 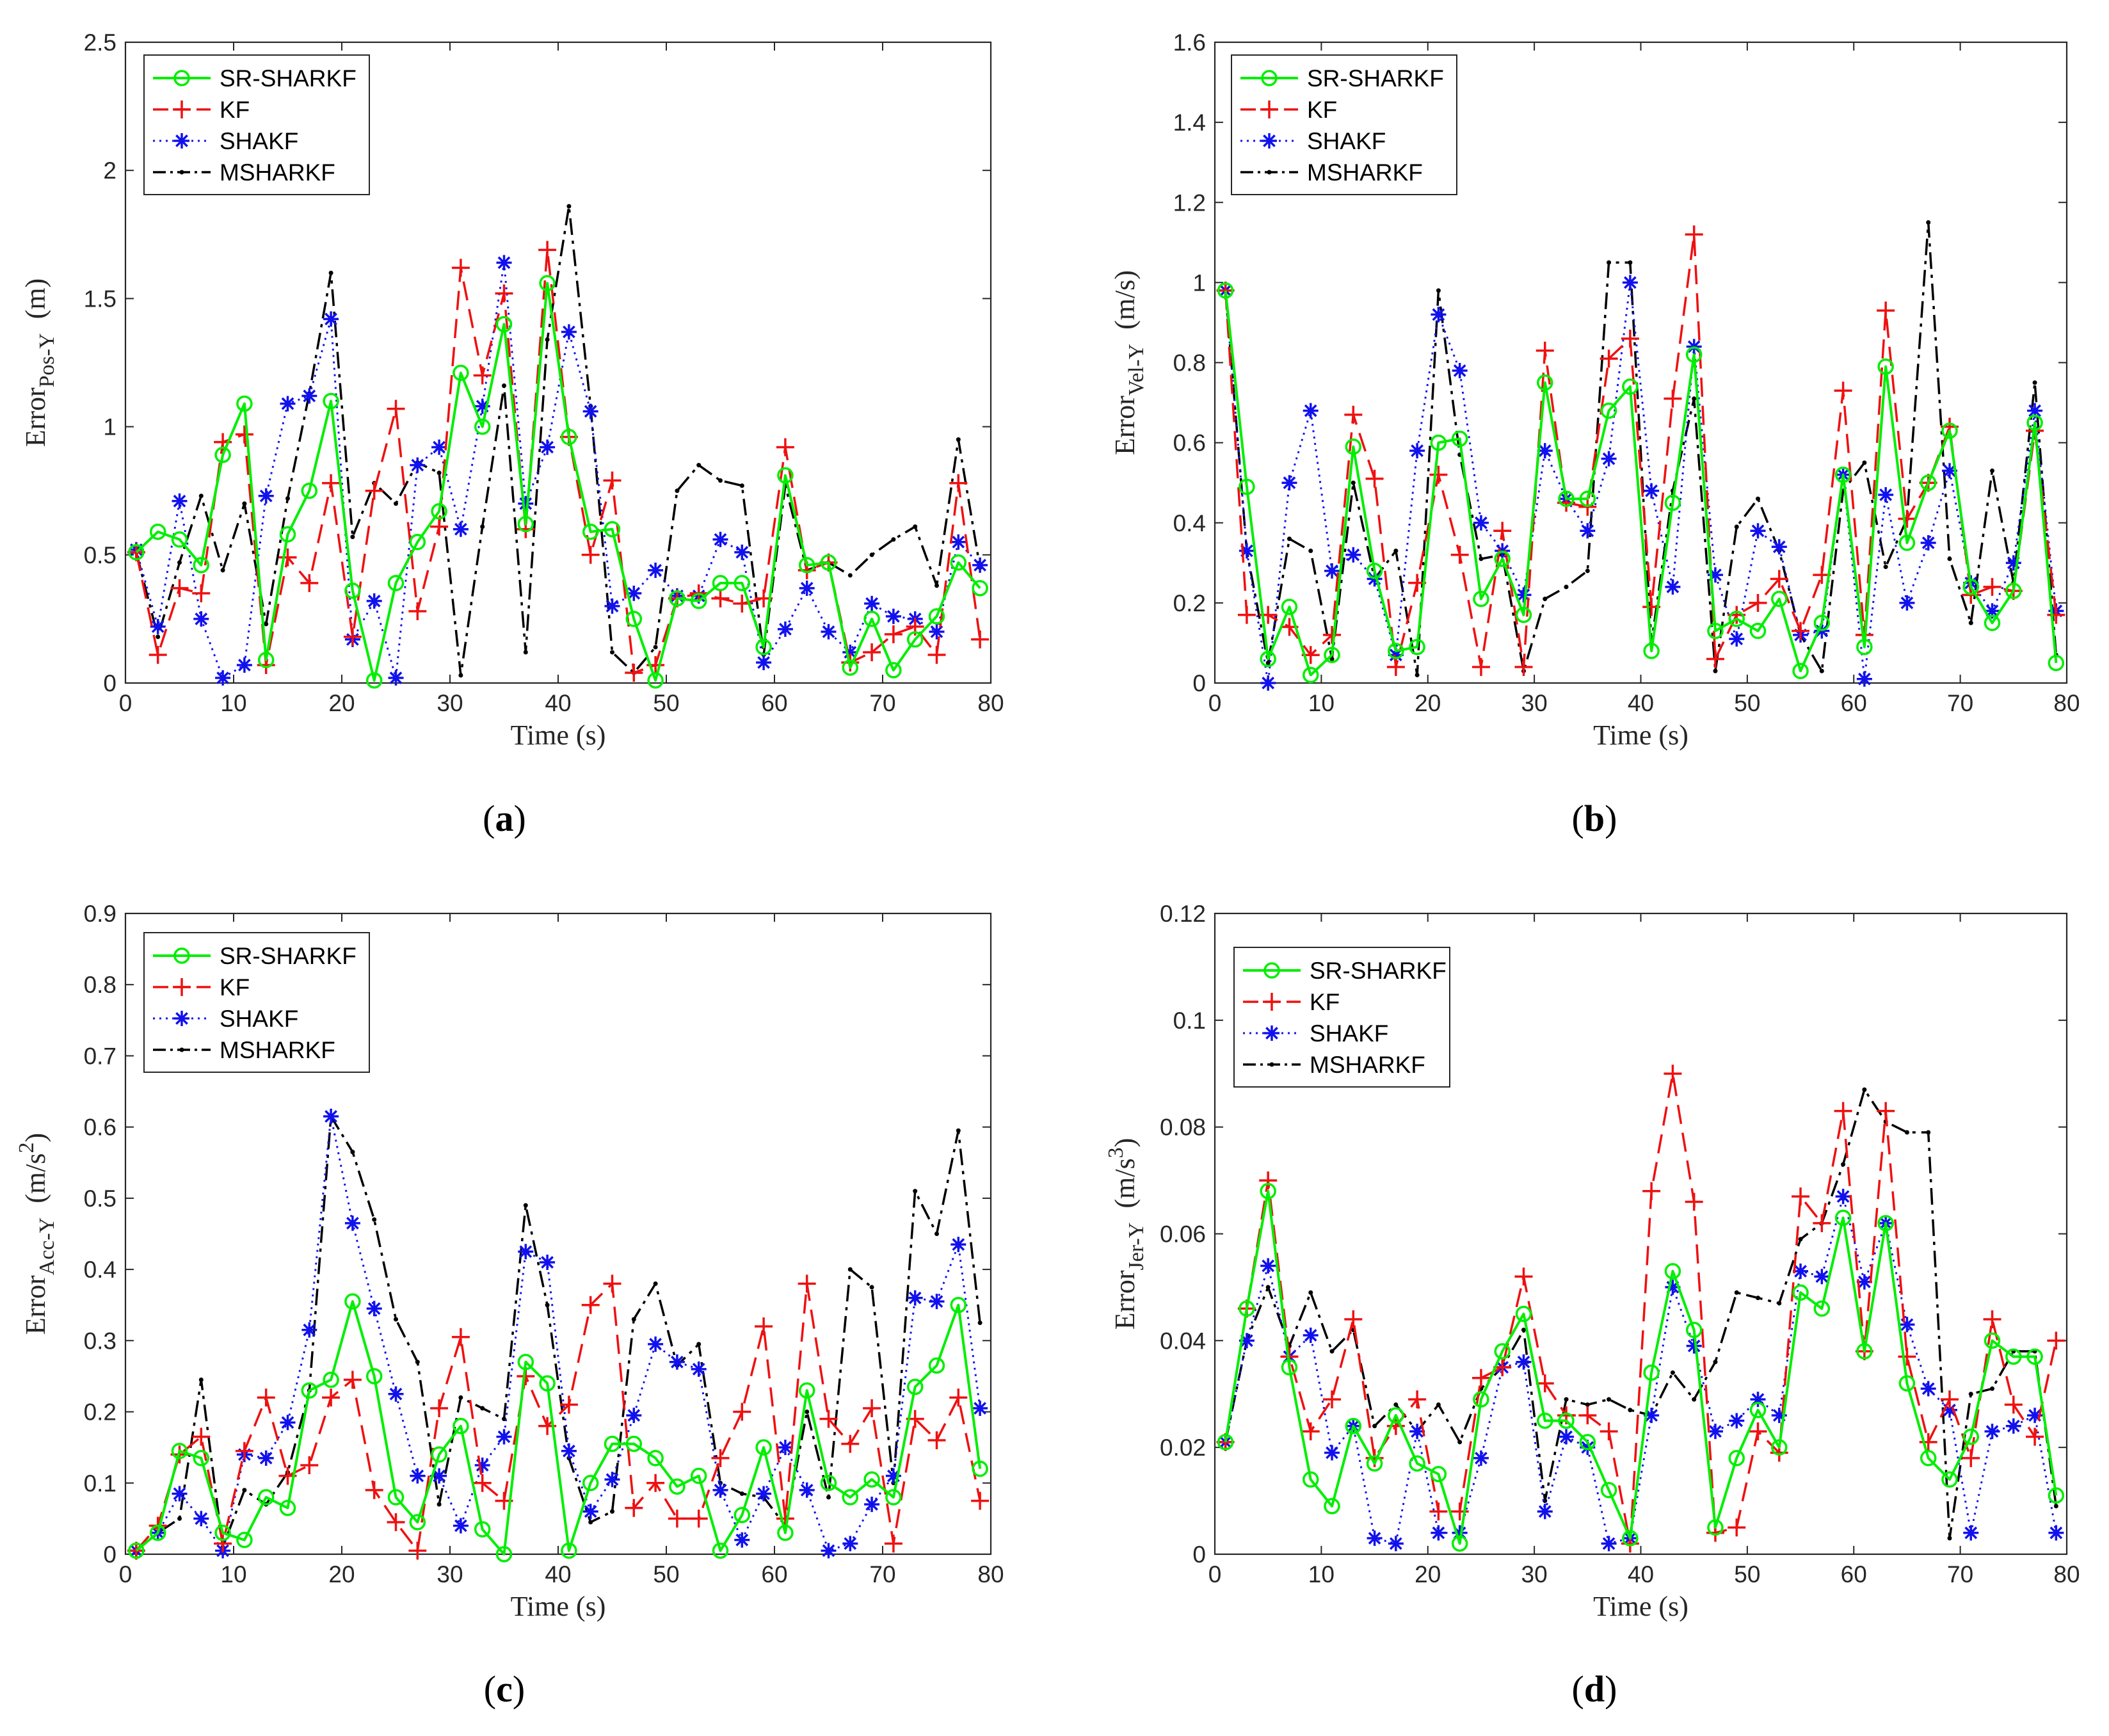 What do you see at coordinates (990, 1574) in the screenshot?
I see `x-tick-label: 80` at bounding box center [990, 1574].